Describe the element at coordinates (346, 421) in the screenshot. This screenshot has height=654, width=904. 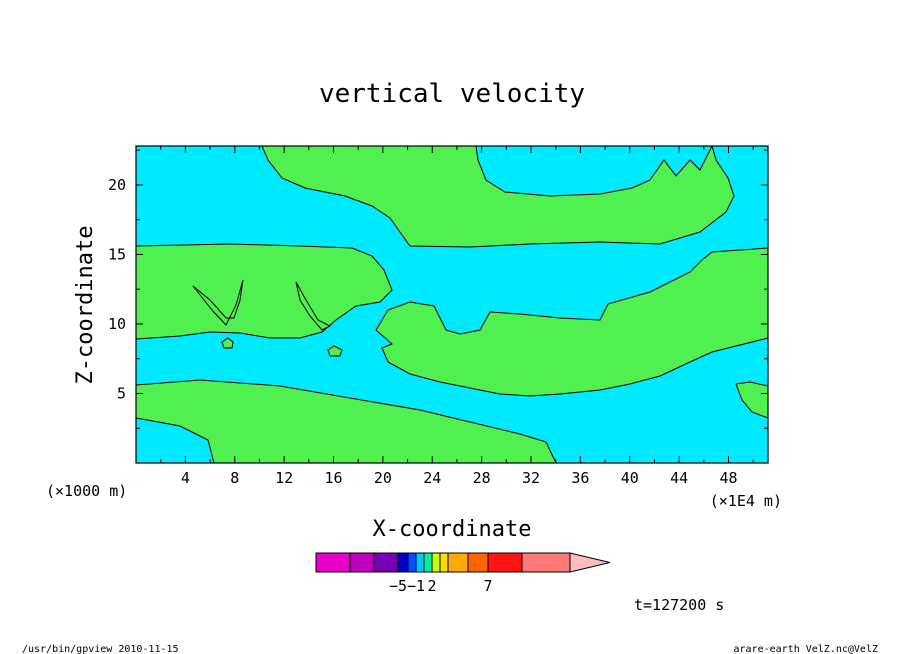
I see `contour-region-lower-band` at that location.